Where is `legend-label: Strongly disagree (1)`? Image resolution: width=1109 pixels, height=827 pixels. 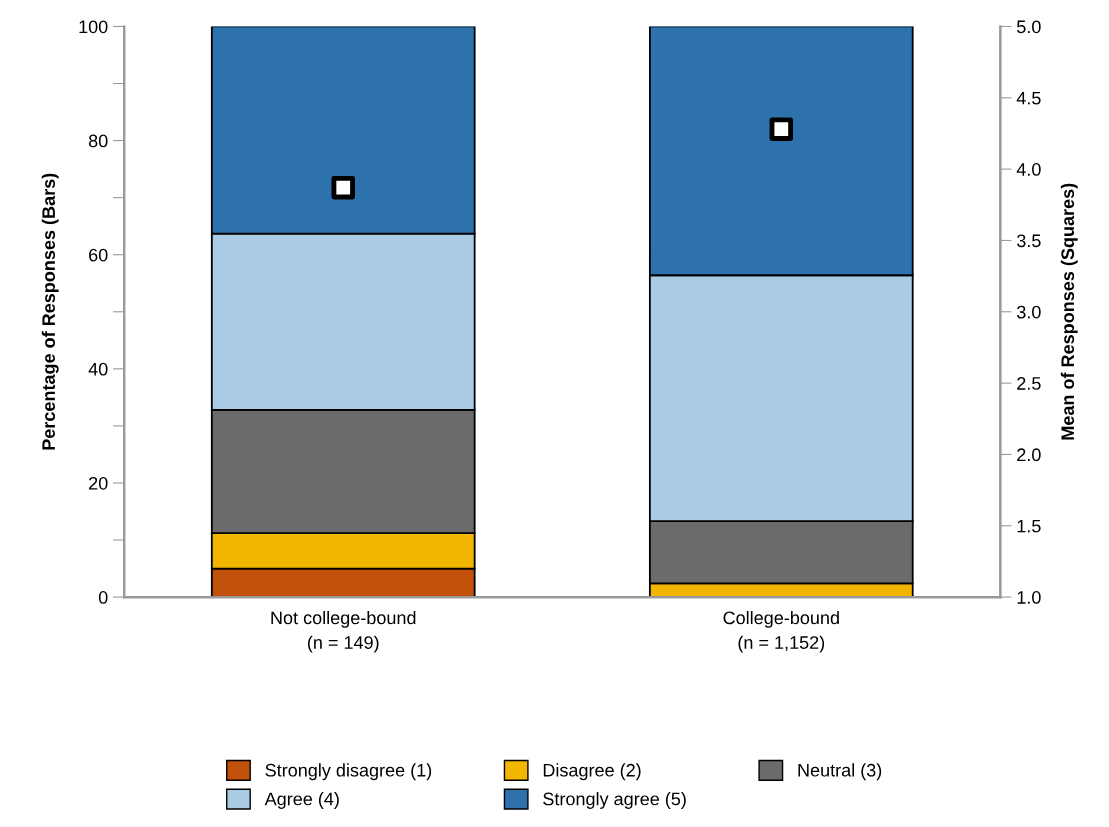
legend-label: Strongly disagree (1) is located at coordinates (348, 772).